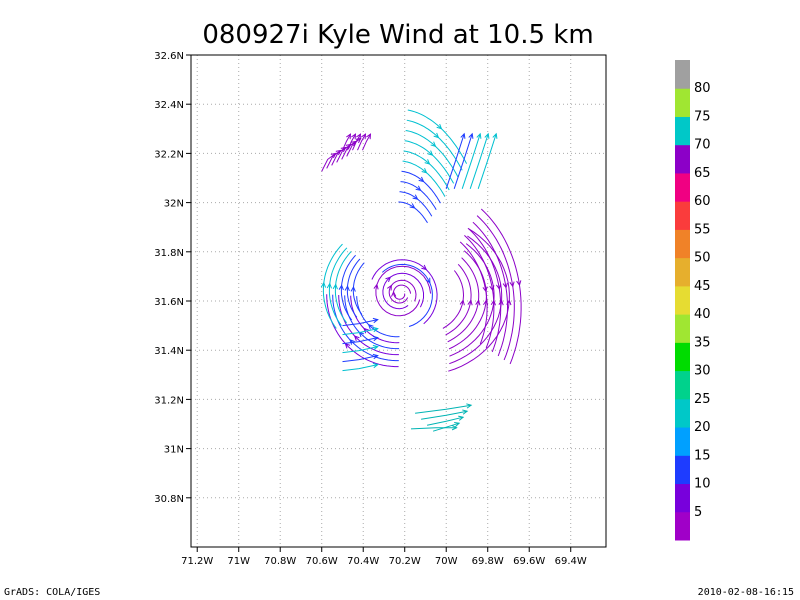  What do you see at coordinates (169, 351) in the screenshot?
I see `y-tick-label: 31.4N` at bounding box center [169, 351].